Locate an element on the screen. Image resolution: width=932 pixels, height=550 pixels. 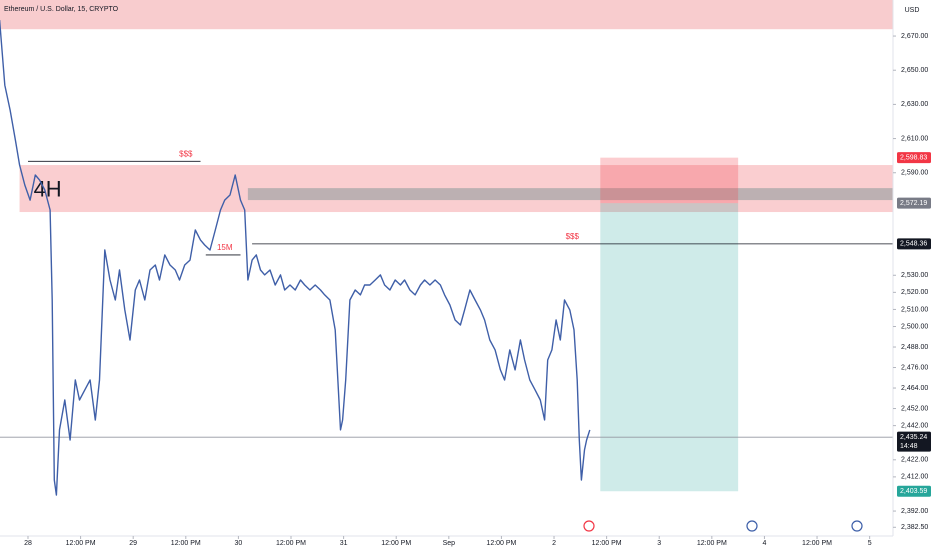
x-tick-label: 30 is located at coordinates (239, 543).